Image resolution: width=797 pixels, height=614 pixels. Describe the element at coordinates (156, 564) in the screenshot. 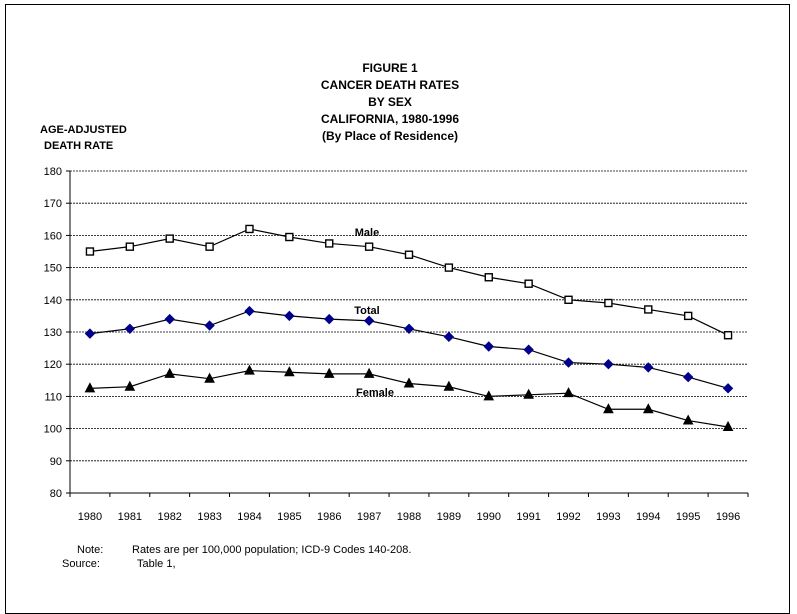

I see `source-text: Table 1,` at that location.